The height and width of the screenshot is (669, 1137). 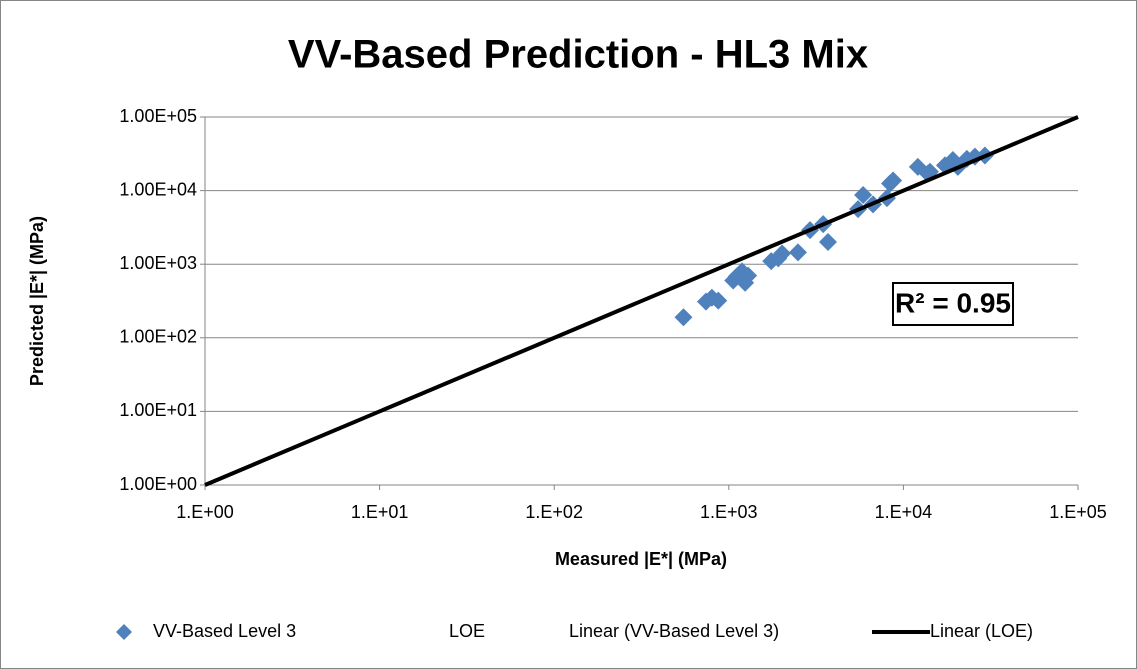 I want to click on legend-label: Linear (LOE), so click(x=981, y=631).